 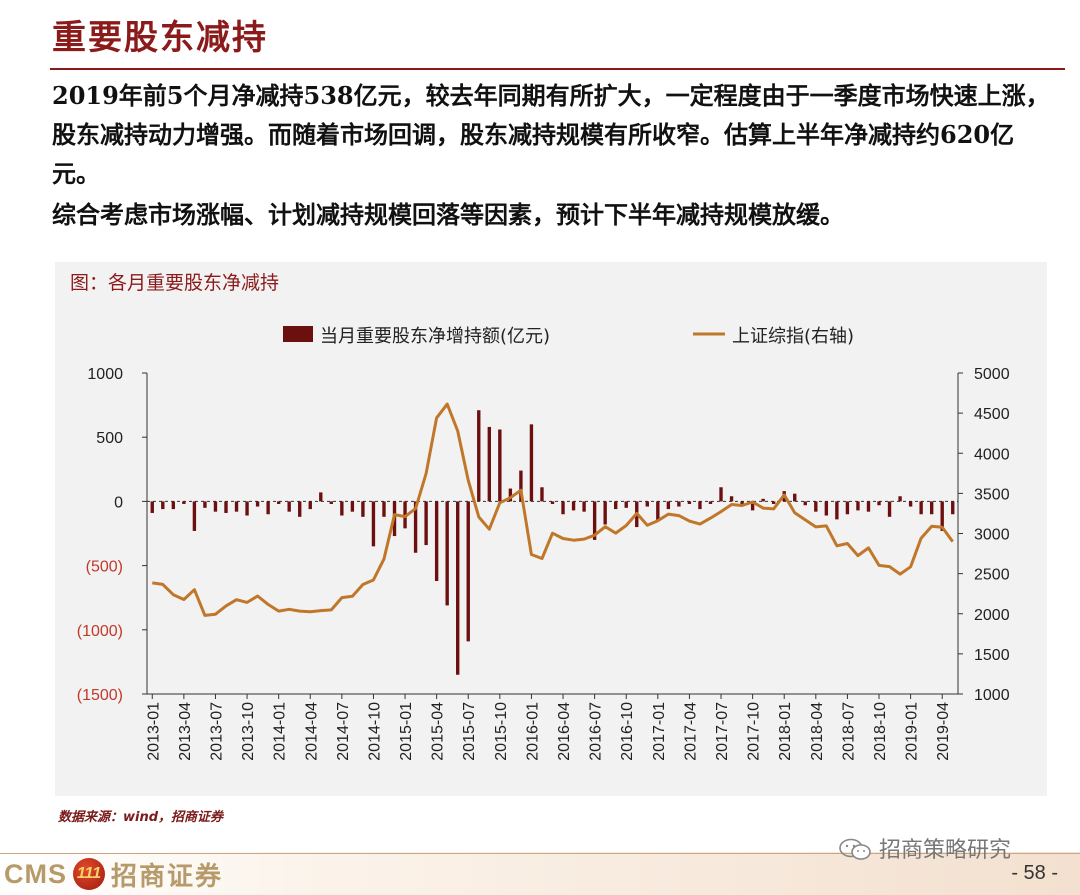 What do you see at coordinates (104, 567) in the screenshot?
I see `left-tick-label: (500)` at bounding box center [104, 567].